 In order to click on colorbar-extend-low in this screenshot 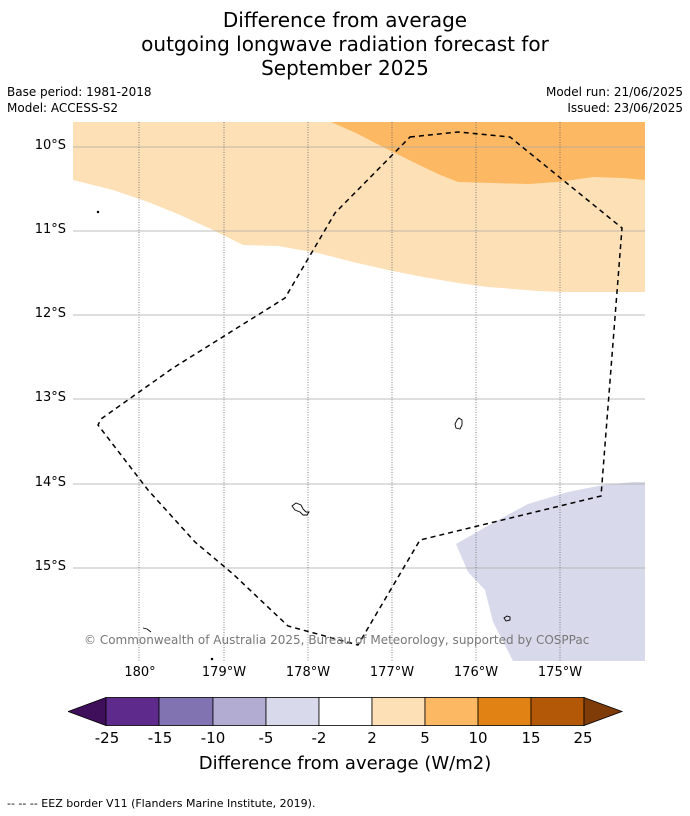, I will do `click(87, 712)`.